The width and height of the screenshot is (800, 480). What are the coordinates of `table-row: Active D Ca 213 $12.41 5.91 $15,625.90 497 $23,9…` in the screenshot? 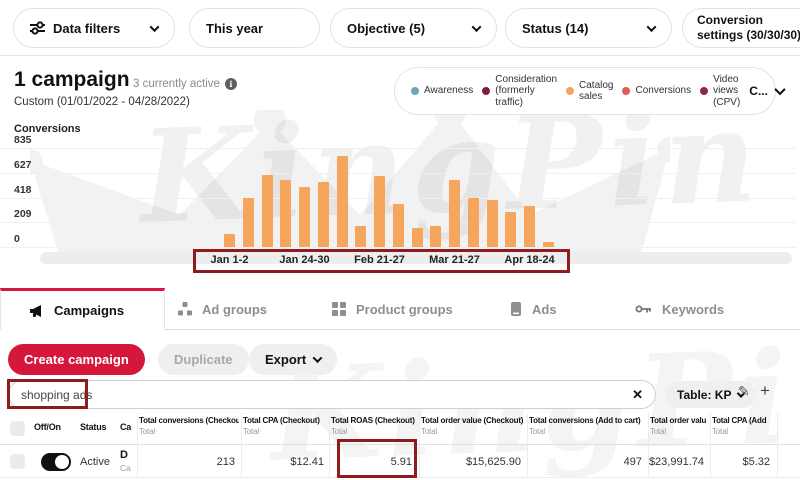 It's located at (400, 461).